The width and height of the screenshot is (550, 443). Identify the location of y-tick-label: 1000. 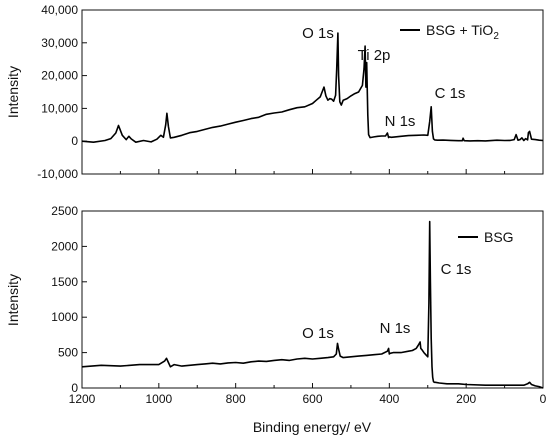
(64, 317).